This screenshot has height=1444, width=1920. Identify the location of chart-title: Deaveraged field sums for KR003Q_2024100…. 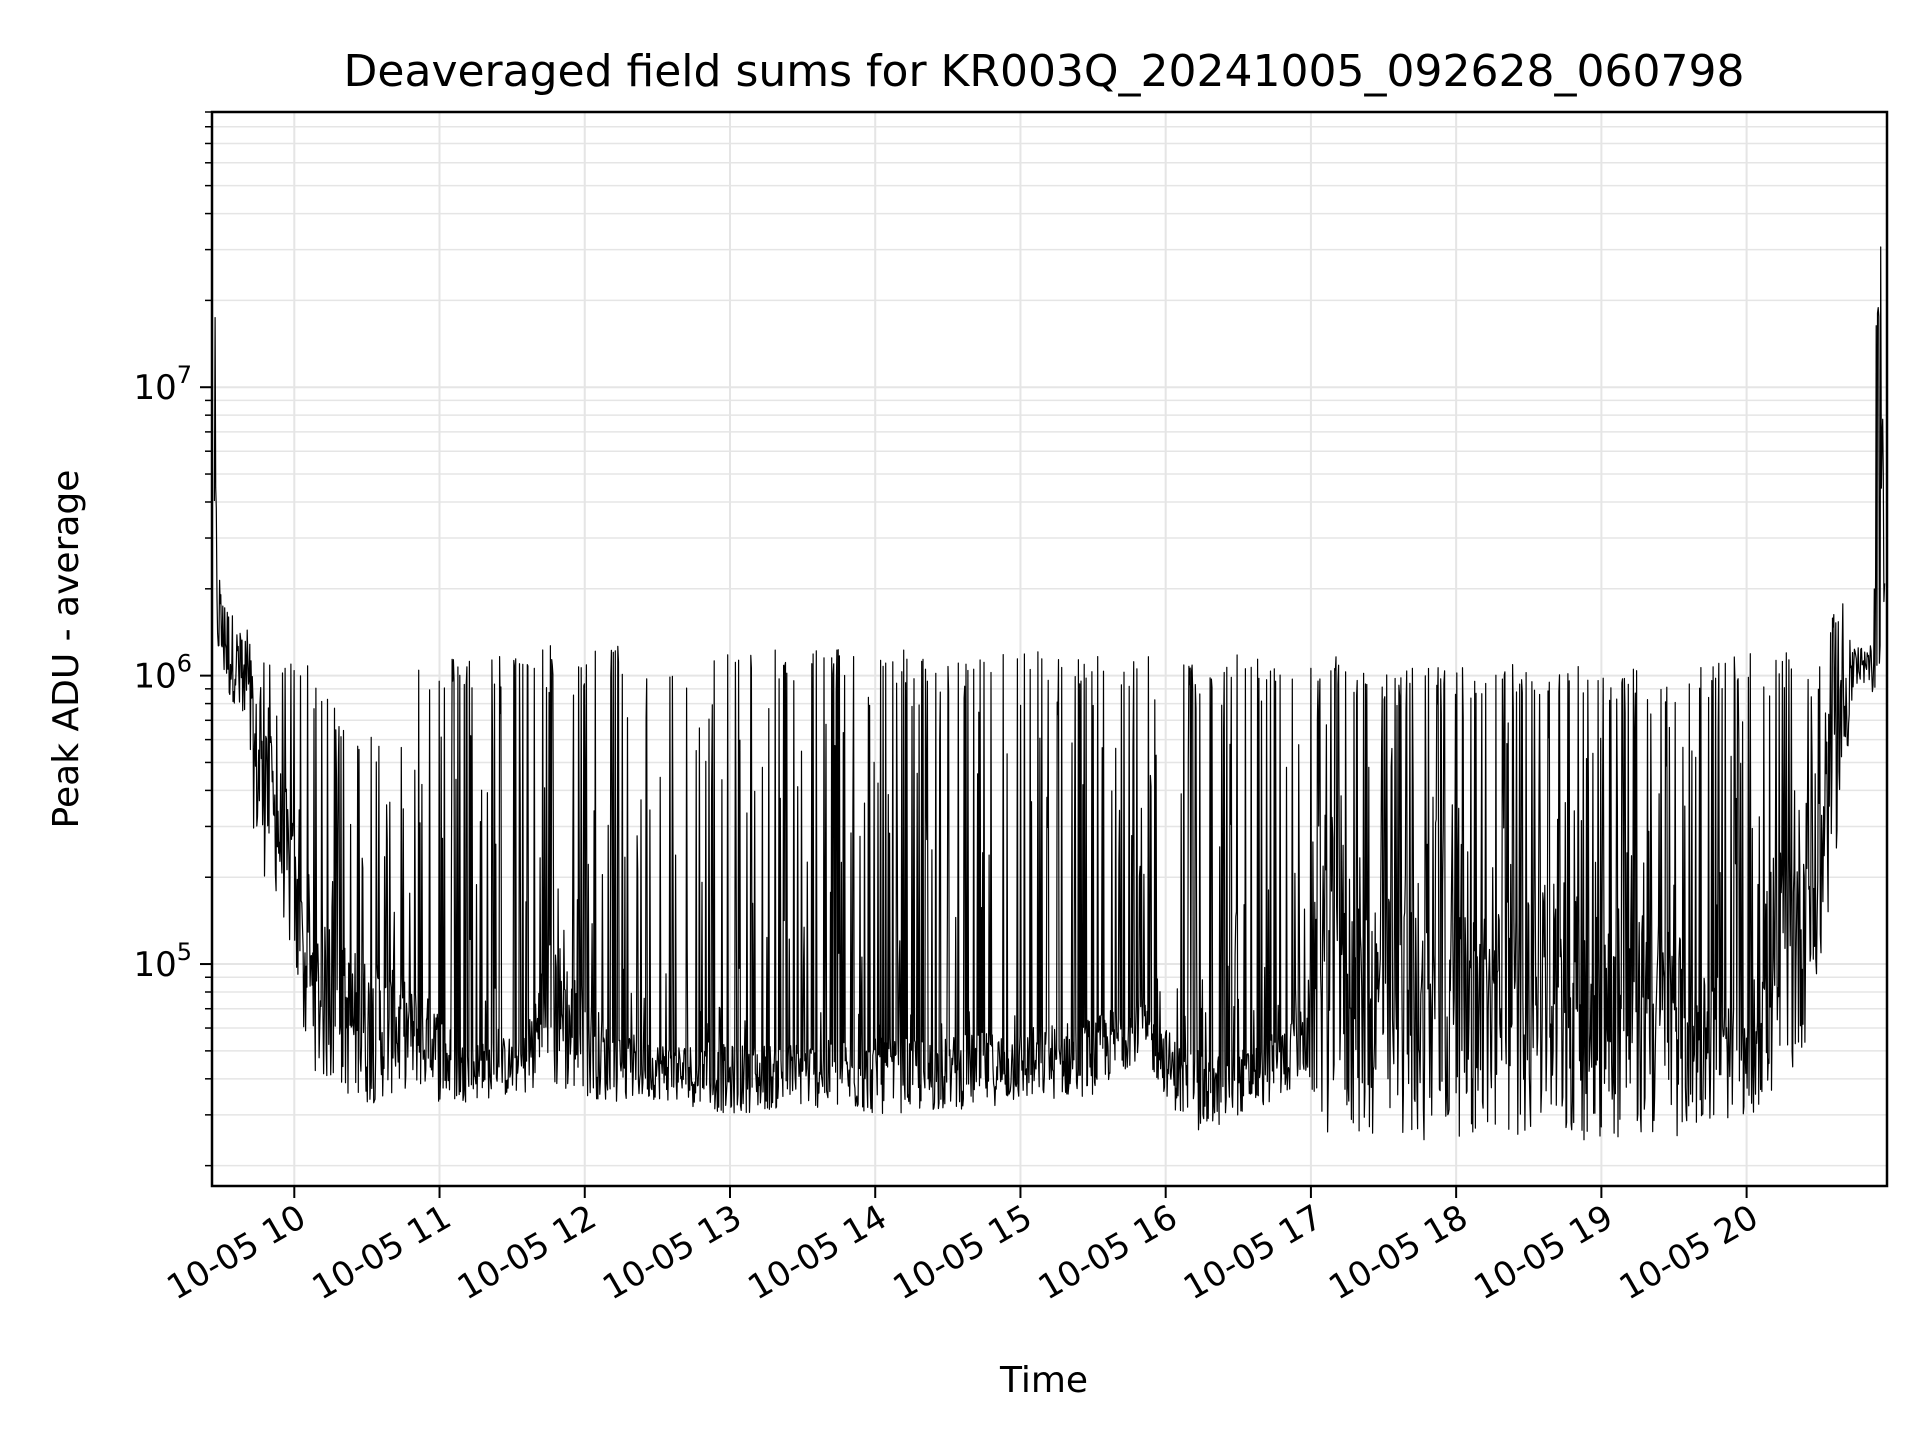
(1044, 71).